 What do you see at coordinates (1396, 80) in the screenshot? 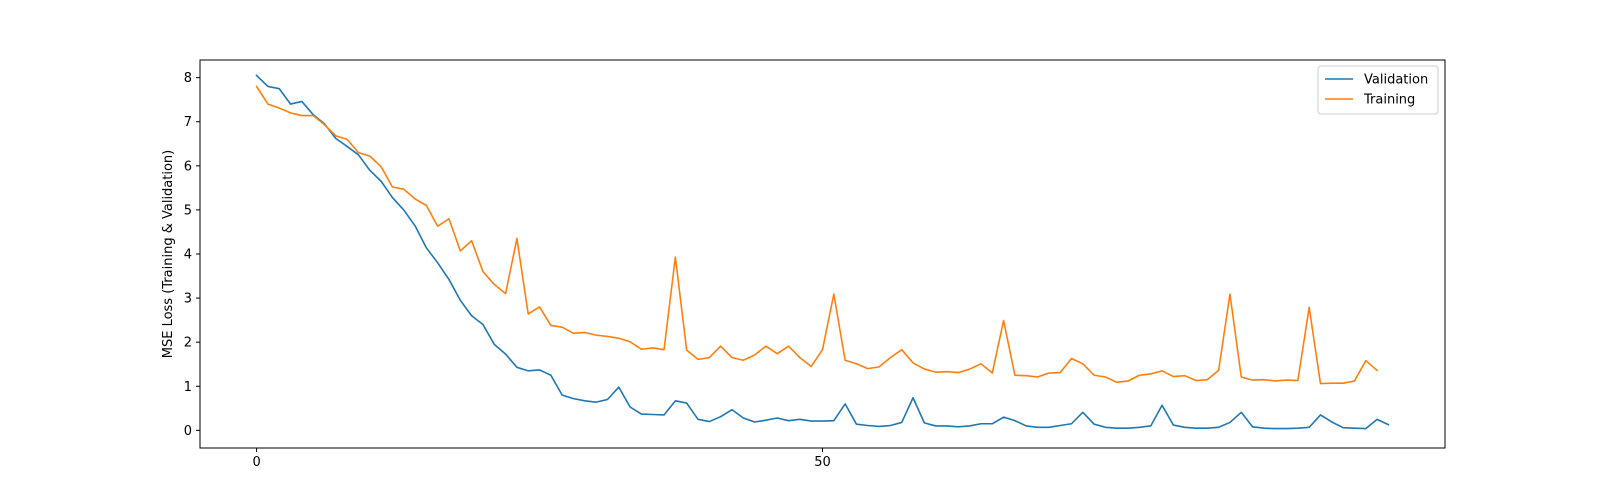
I see `legend-label-validation: Validation` at bounding box center [1396, 80].